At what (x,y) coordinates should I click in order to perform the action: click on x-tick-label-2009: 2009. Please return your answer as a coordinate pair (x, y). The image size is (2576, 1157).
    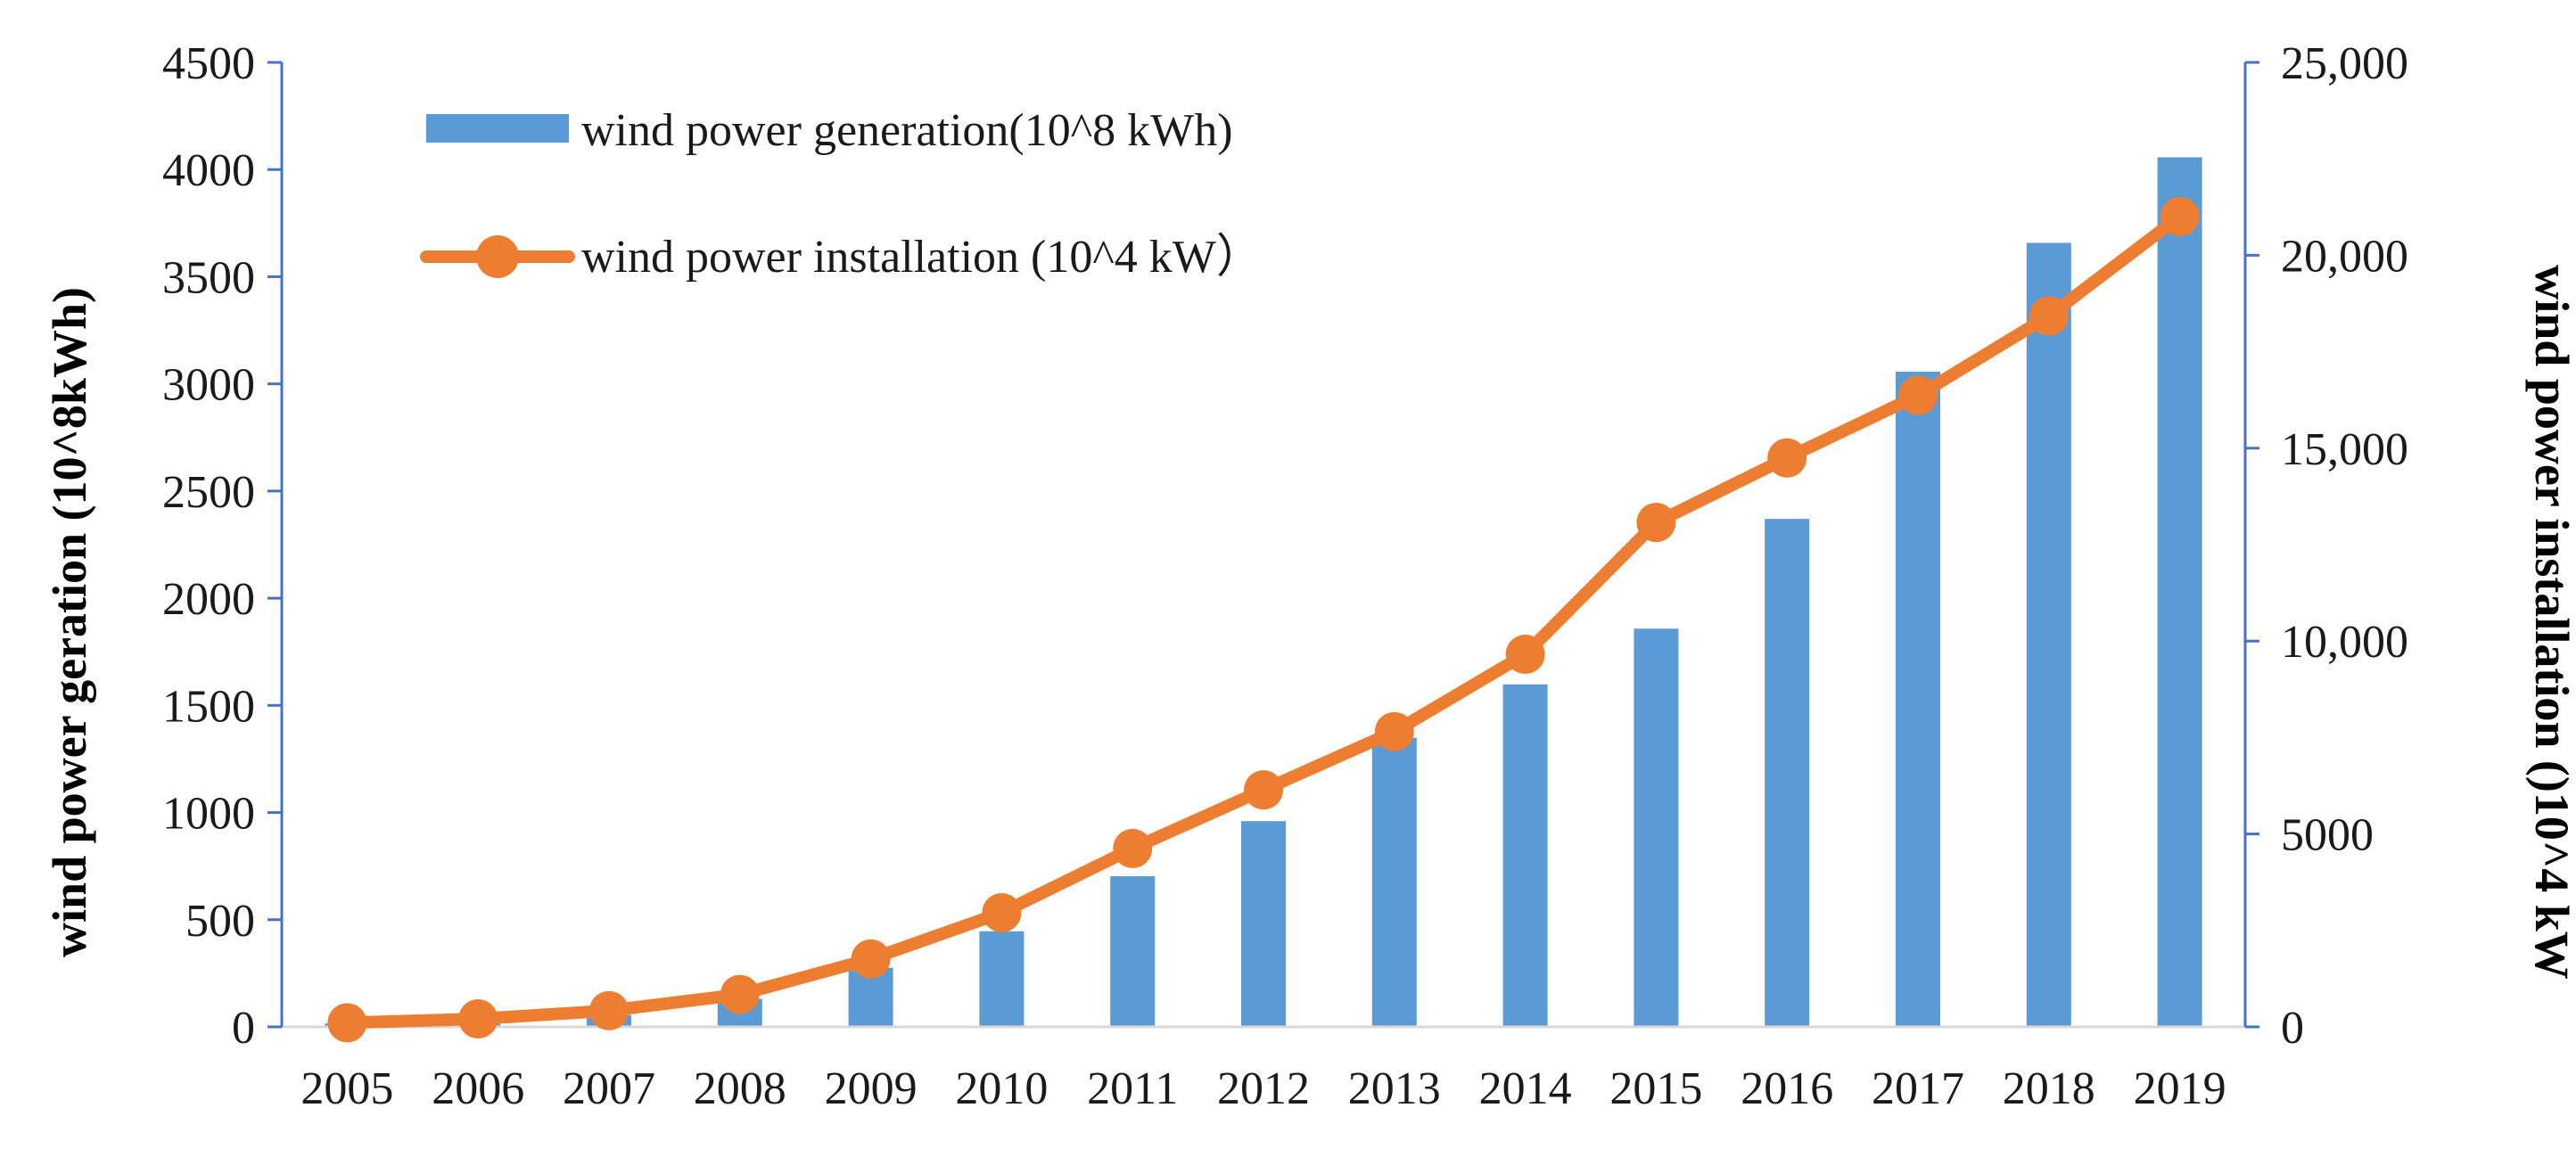
    Looking at the image, I should click on (871, 1088).